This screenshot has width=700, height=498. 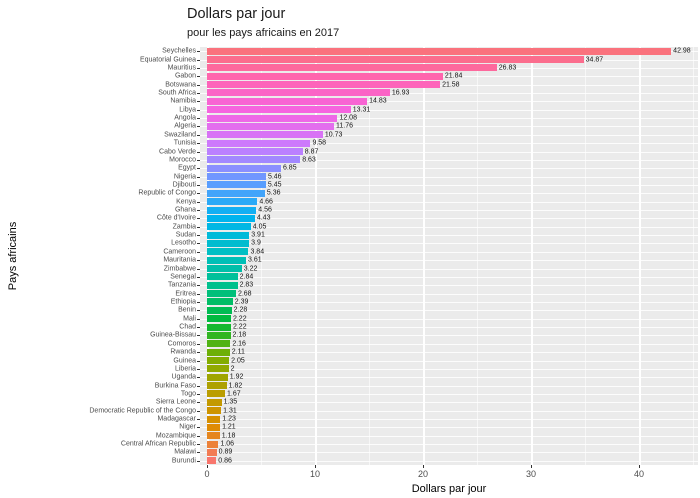 What do you see at coordinates (184, 227) in the screenshot?
I see `category-label: Zambia` at bounding box center [184, 227].